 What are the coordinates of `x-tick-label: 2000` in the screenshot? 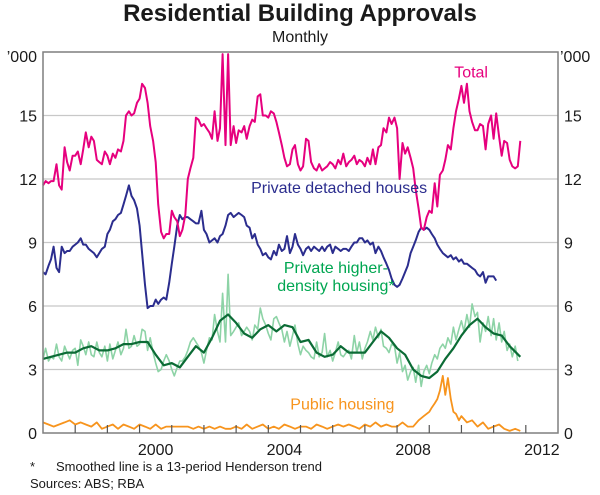 It's located at (156, 450).